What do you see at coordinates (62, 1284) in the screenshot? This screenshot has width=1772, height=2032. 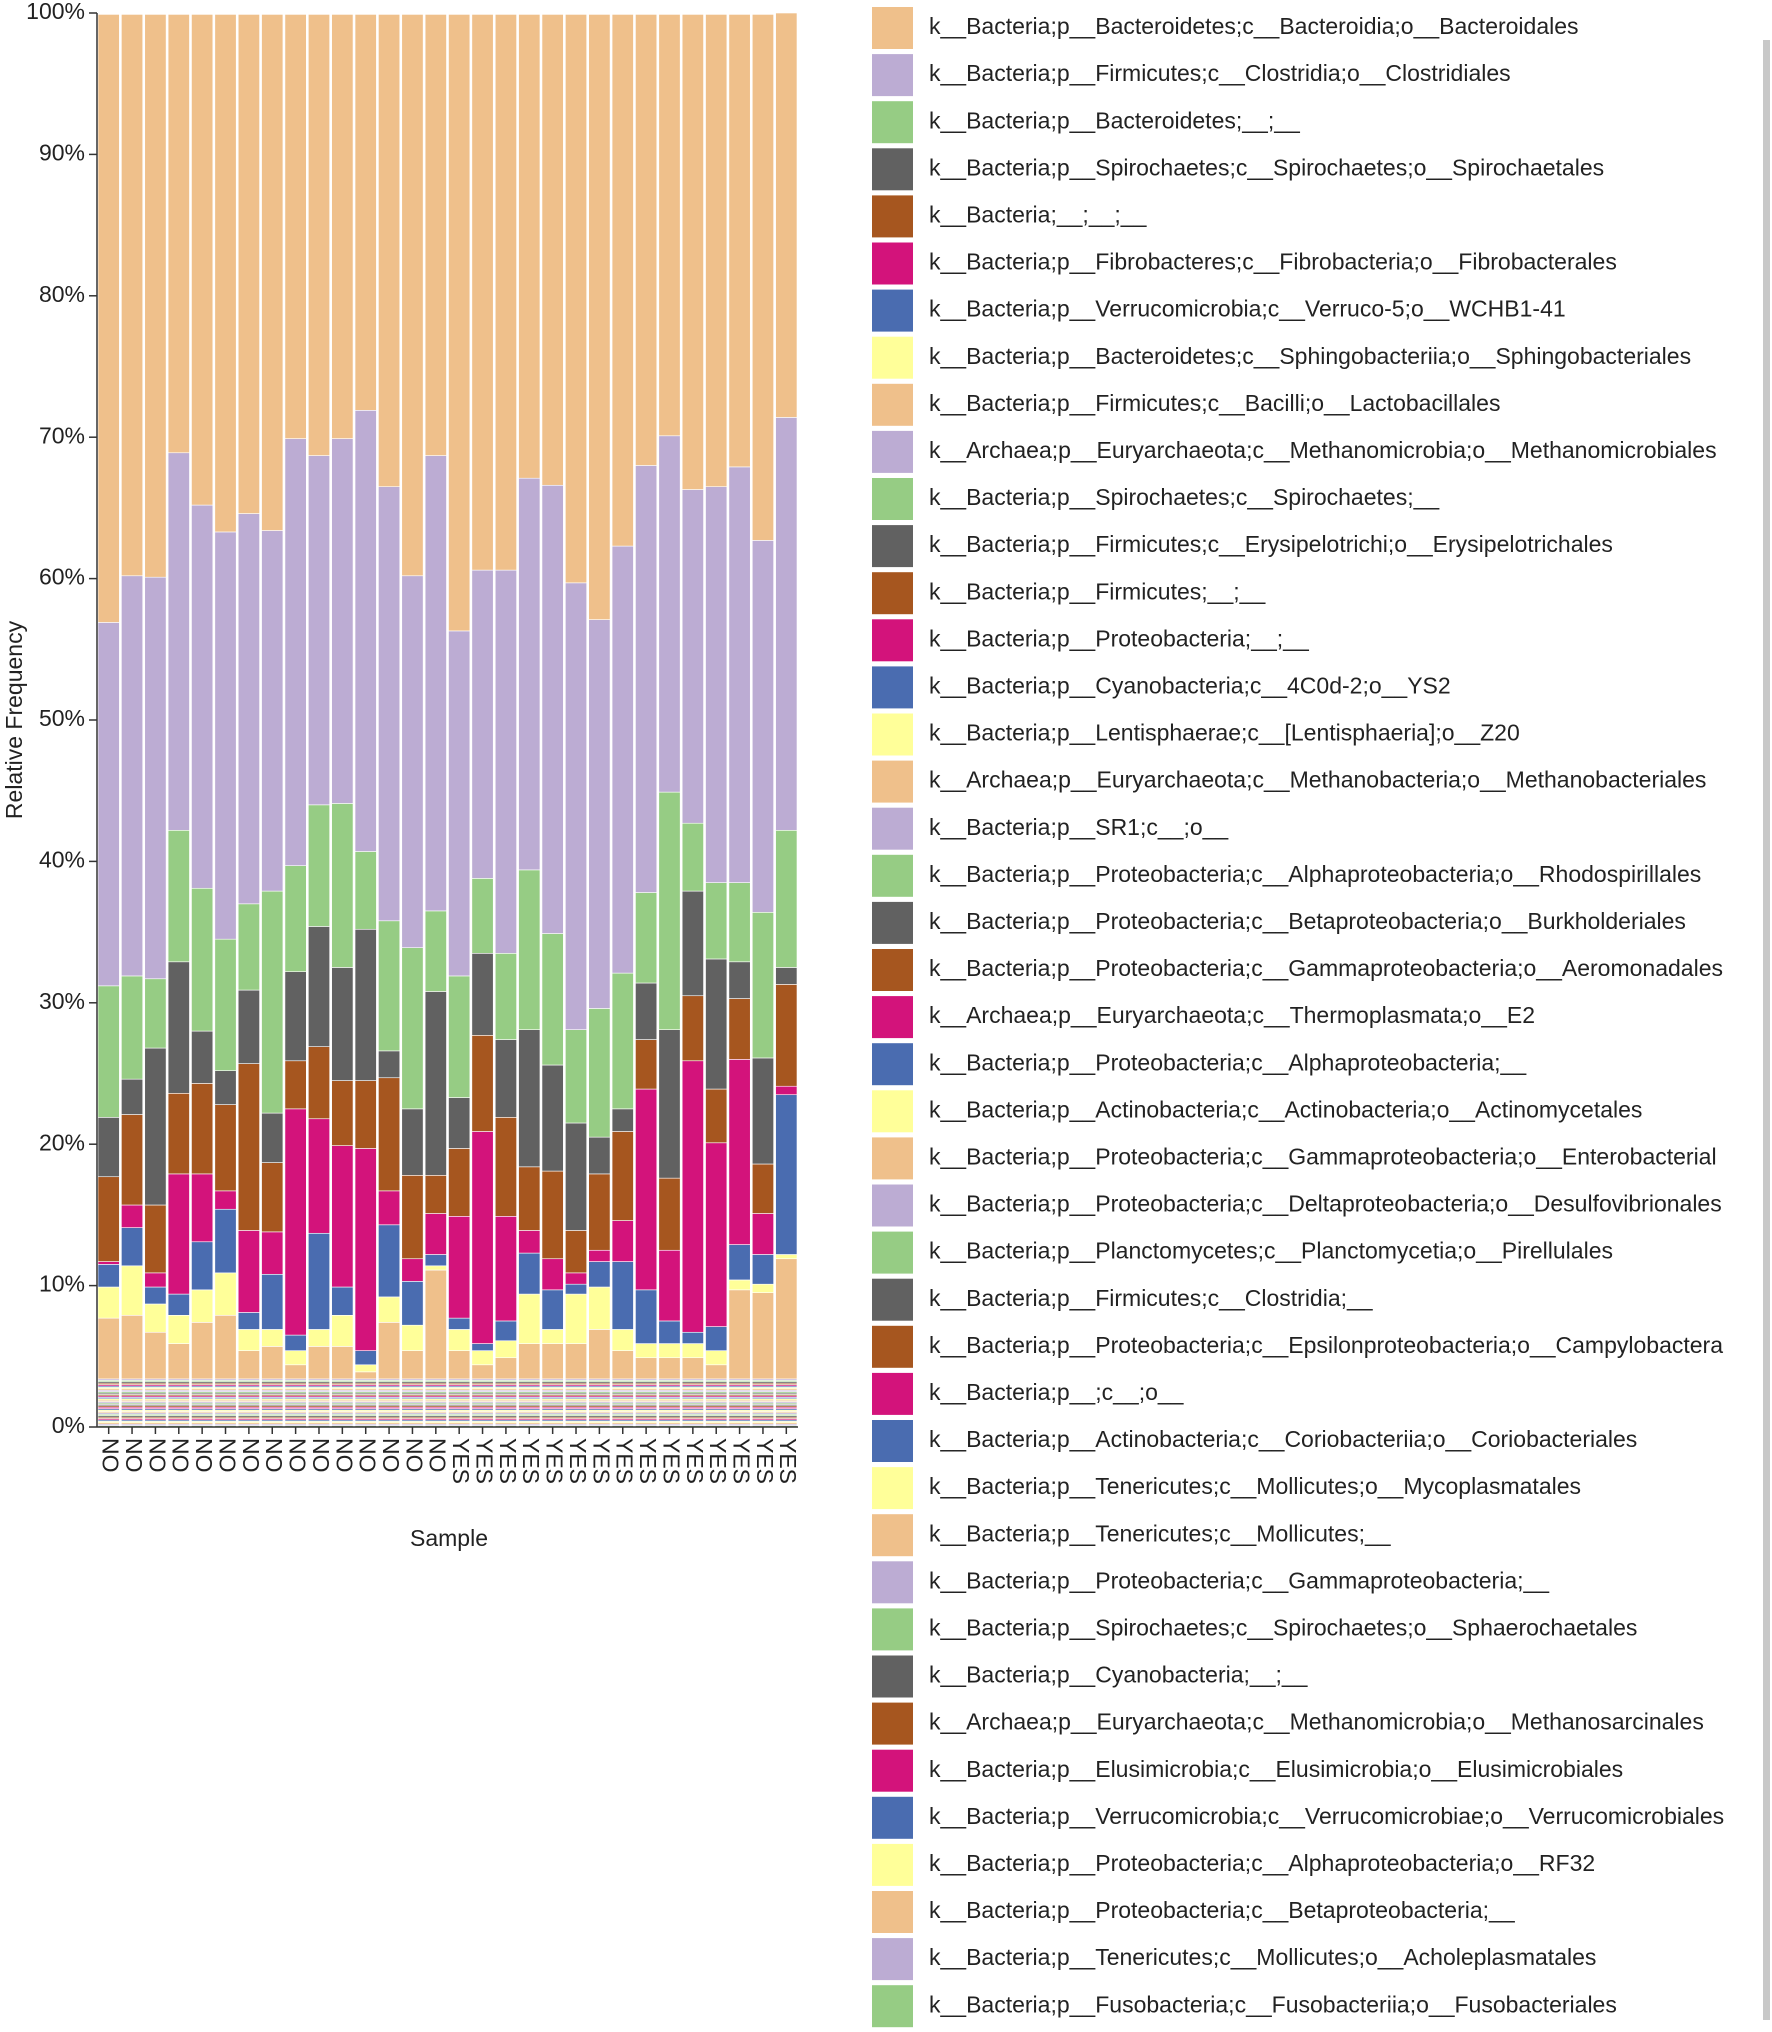 I see `y-tick-label: 10%` at bounding box center [62, 1284].